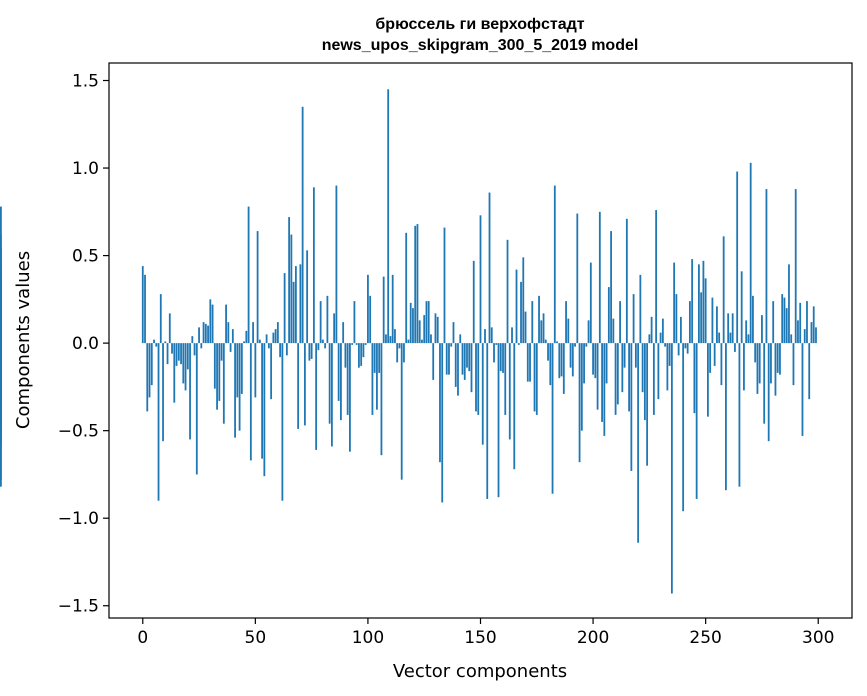 Image resolution: width=867 pixels, height=696 pixels. What do you see at coordinates (85, 169) in the screenshot?
I see `y-tick-label: 1.0` at bounding box center [85, 169].